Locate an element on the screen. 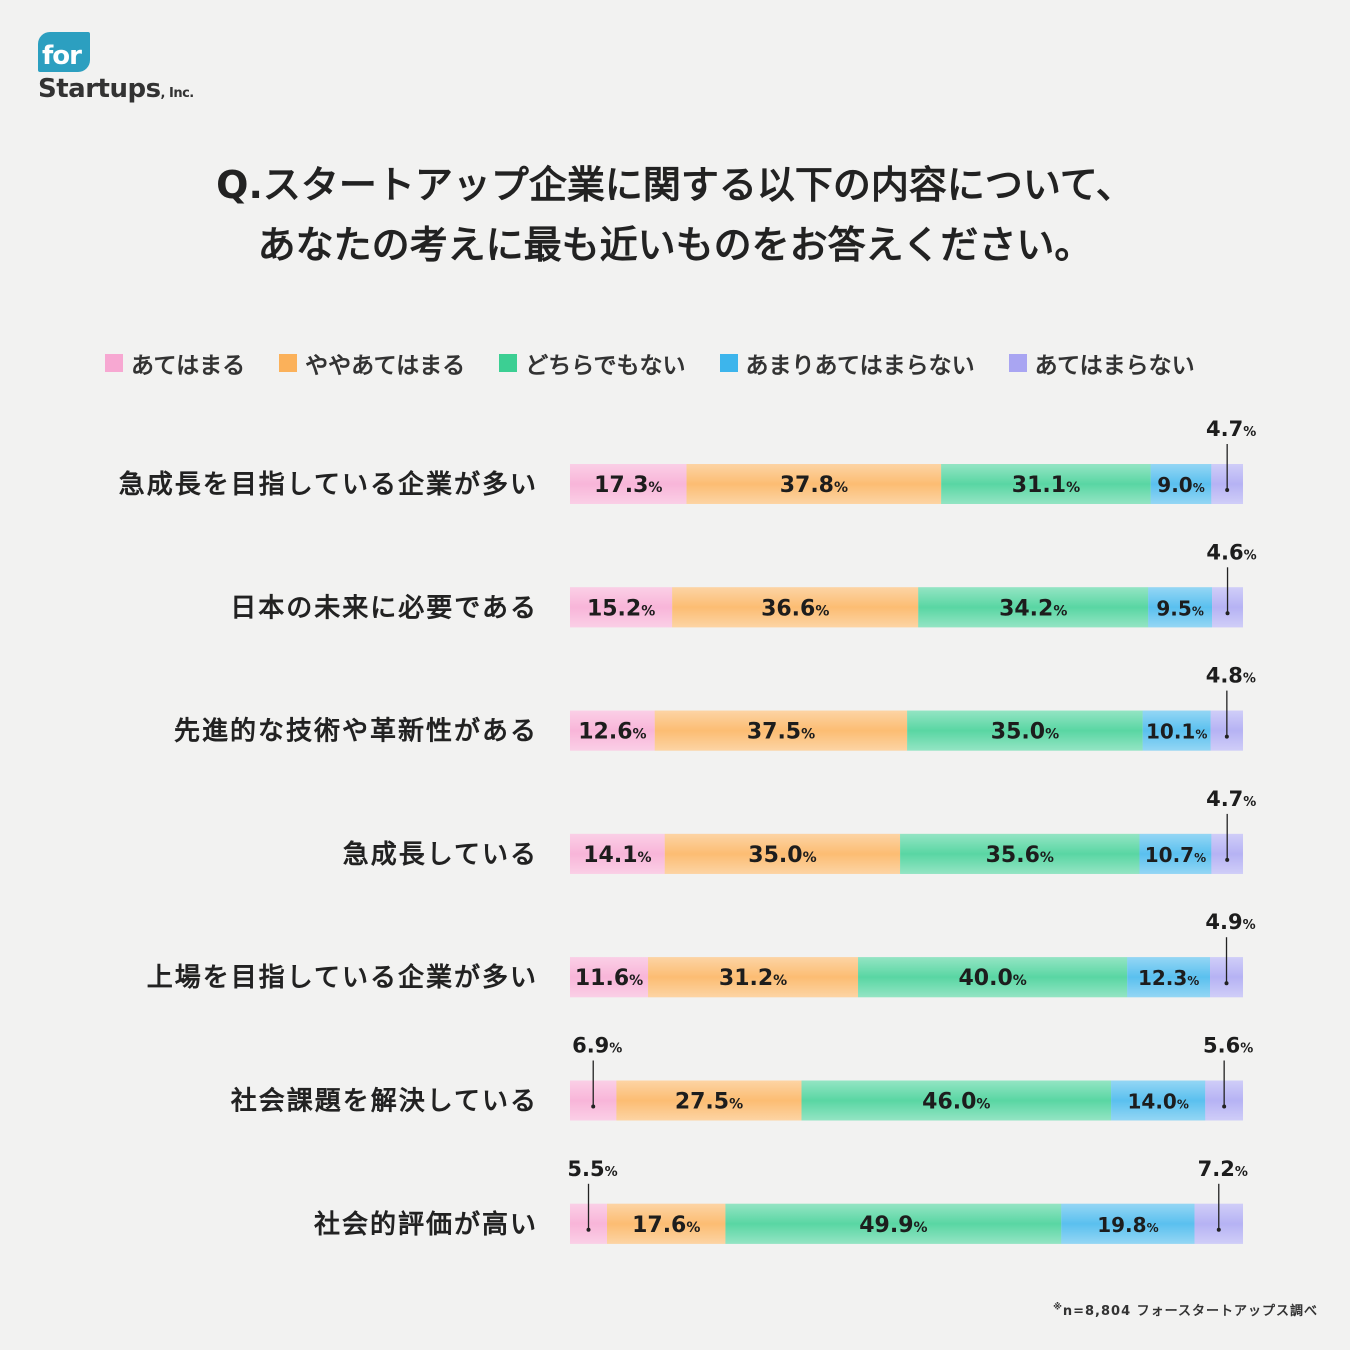  footnote-mark: ※ is located at coordinates (1058, 1307).